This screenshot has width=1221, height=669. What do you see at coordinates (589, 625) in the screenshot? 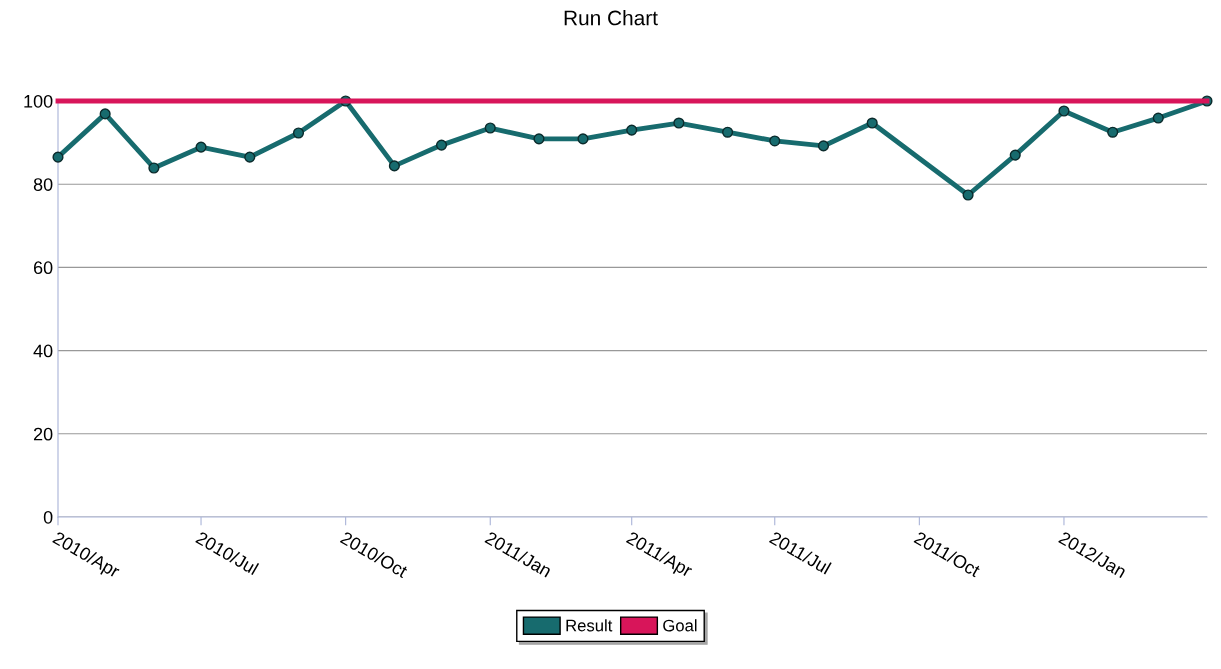
I see `legend-label: Result` at bounding box center [589, 625].